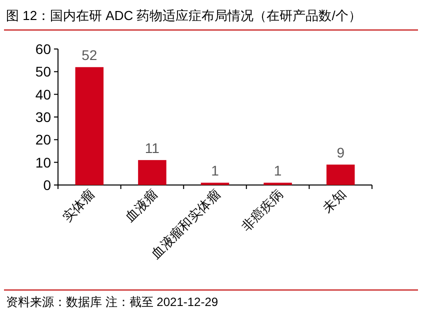 The height and width of the screenshot is (323, 422). I want to click on data-label: 52, so click(90, 55).